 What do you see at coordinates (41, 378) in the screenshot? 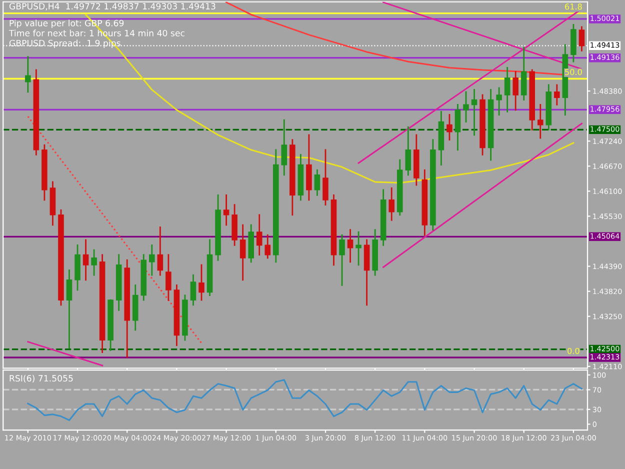
I see `text: RSI(6) 71.5055` at bounding box center [41, 378].